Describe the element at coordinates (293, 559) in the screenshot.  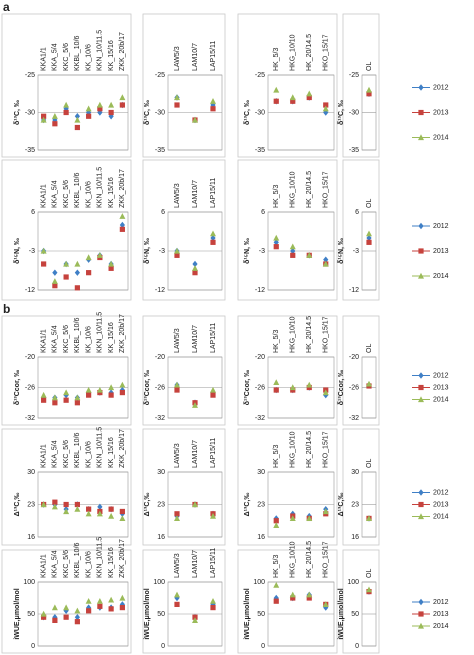
I see `category-label: HKG_10/10` at that location.